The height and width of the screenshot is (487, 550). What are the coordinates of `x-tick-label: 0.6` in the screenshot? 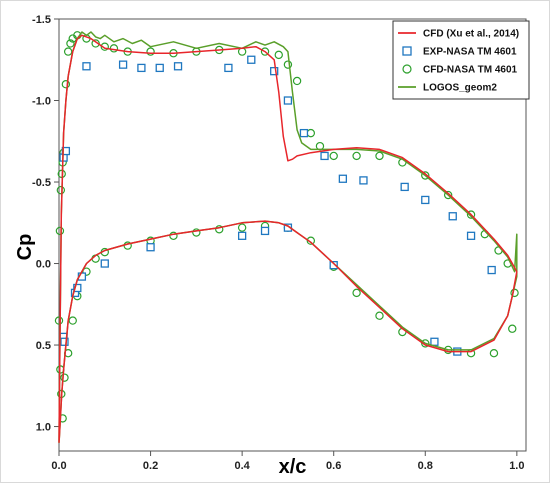 It's located at (333, 466).